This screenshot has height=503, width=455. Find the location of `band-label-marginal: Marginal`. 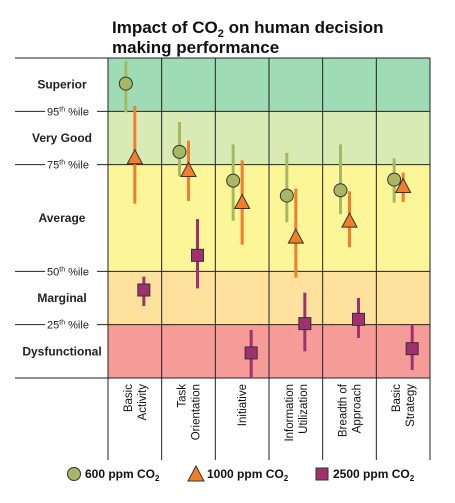

band-label-marginal: Marginal is located at coordinates (61, 298).